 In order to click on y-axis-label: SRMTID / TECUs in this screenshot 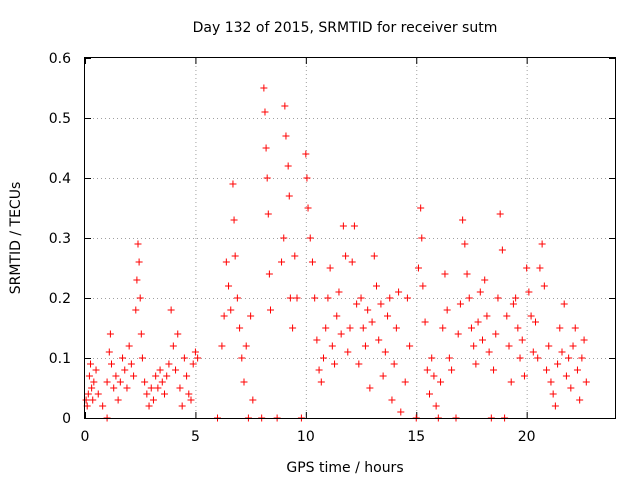, I will do `click(16, 238)`.